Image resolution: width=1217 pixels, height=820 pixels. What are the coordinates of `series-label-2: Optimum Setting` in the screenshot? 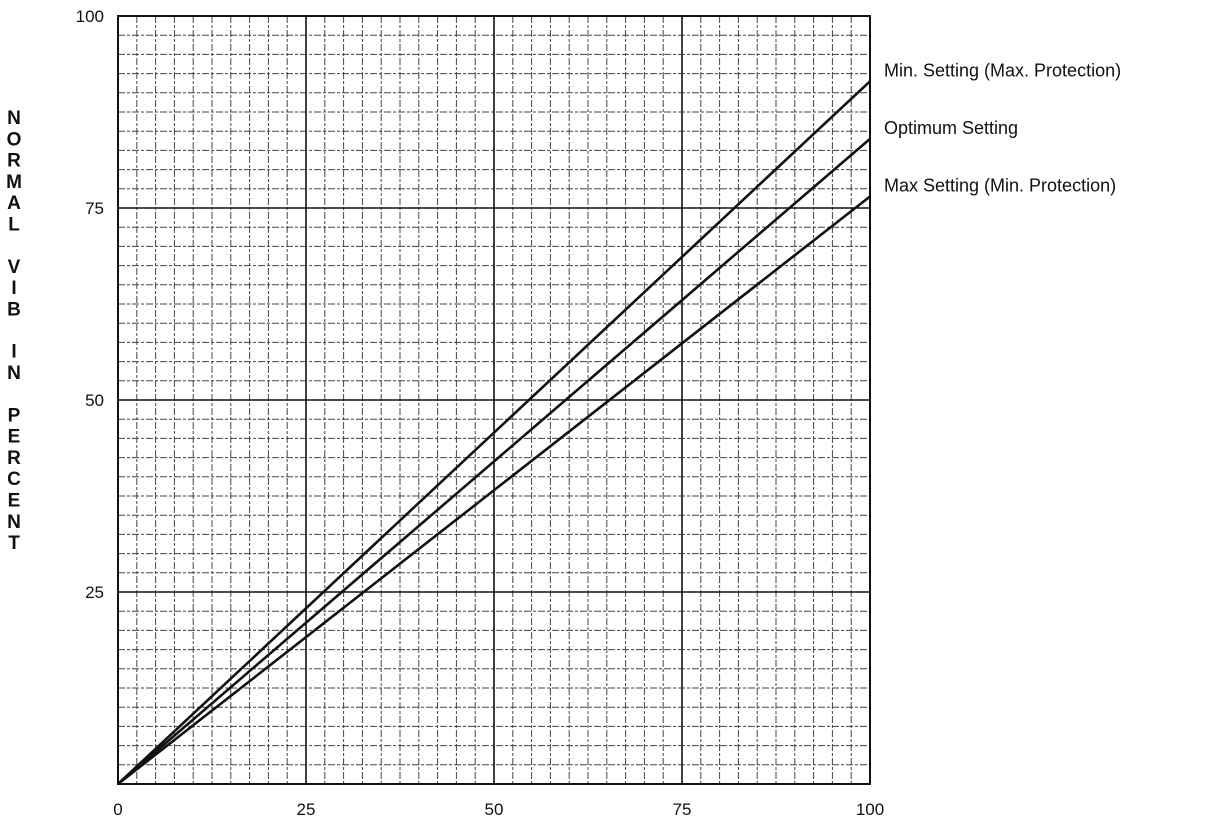 It's located at (951, 128).